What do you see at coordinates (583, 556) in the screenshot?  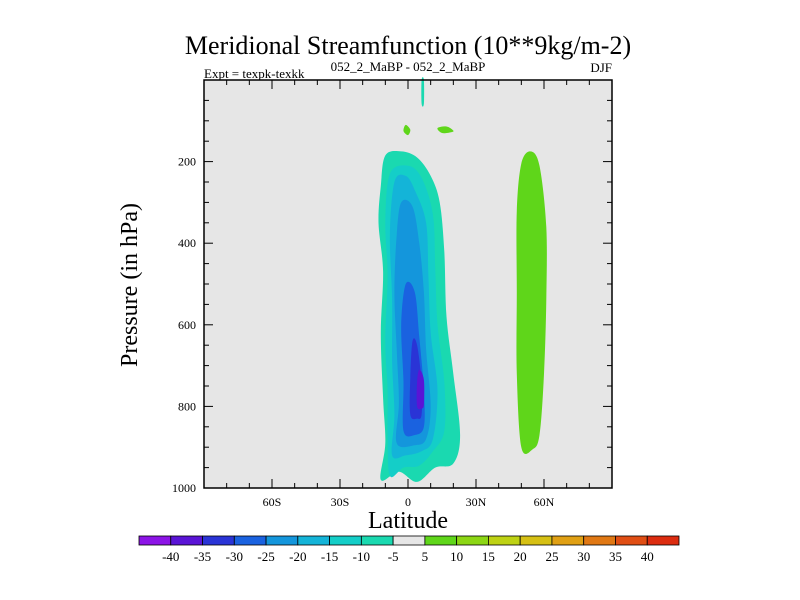 I see `colorbar-label-13: 30` at bounding box center [583, 556].